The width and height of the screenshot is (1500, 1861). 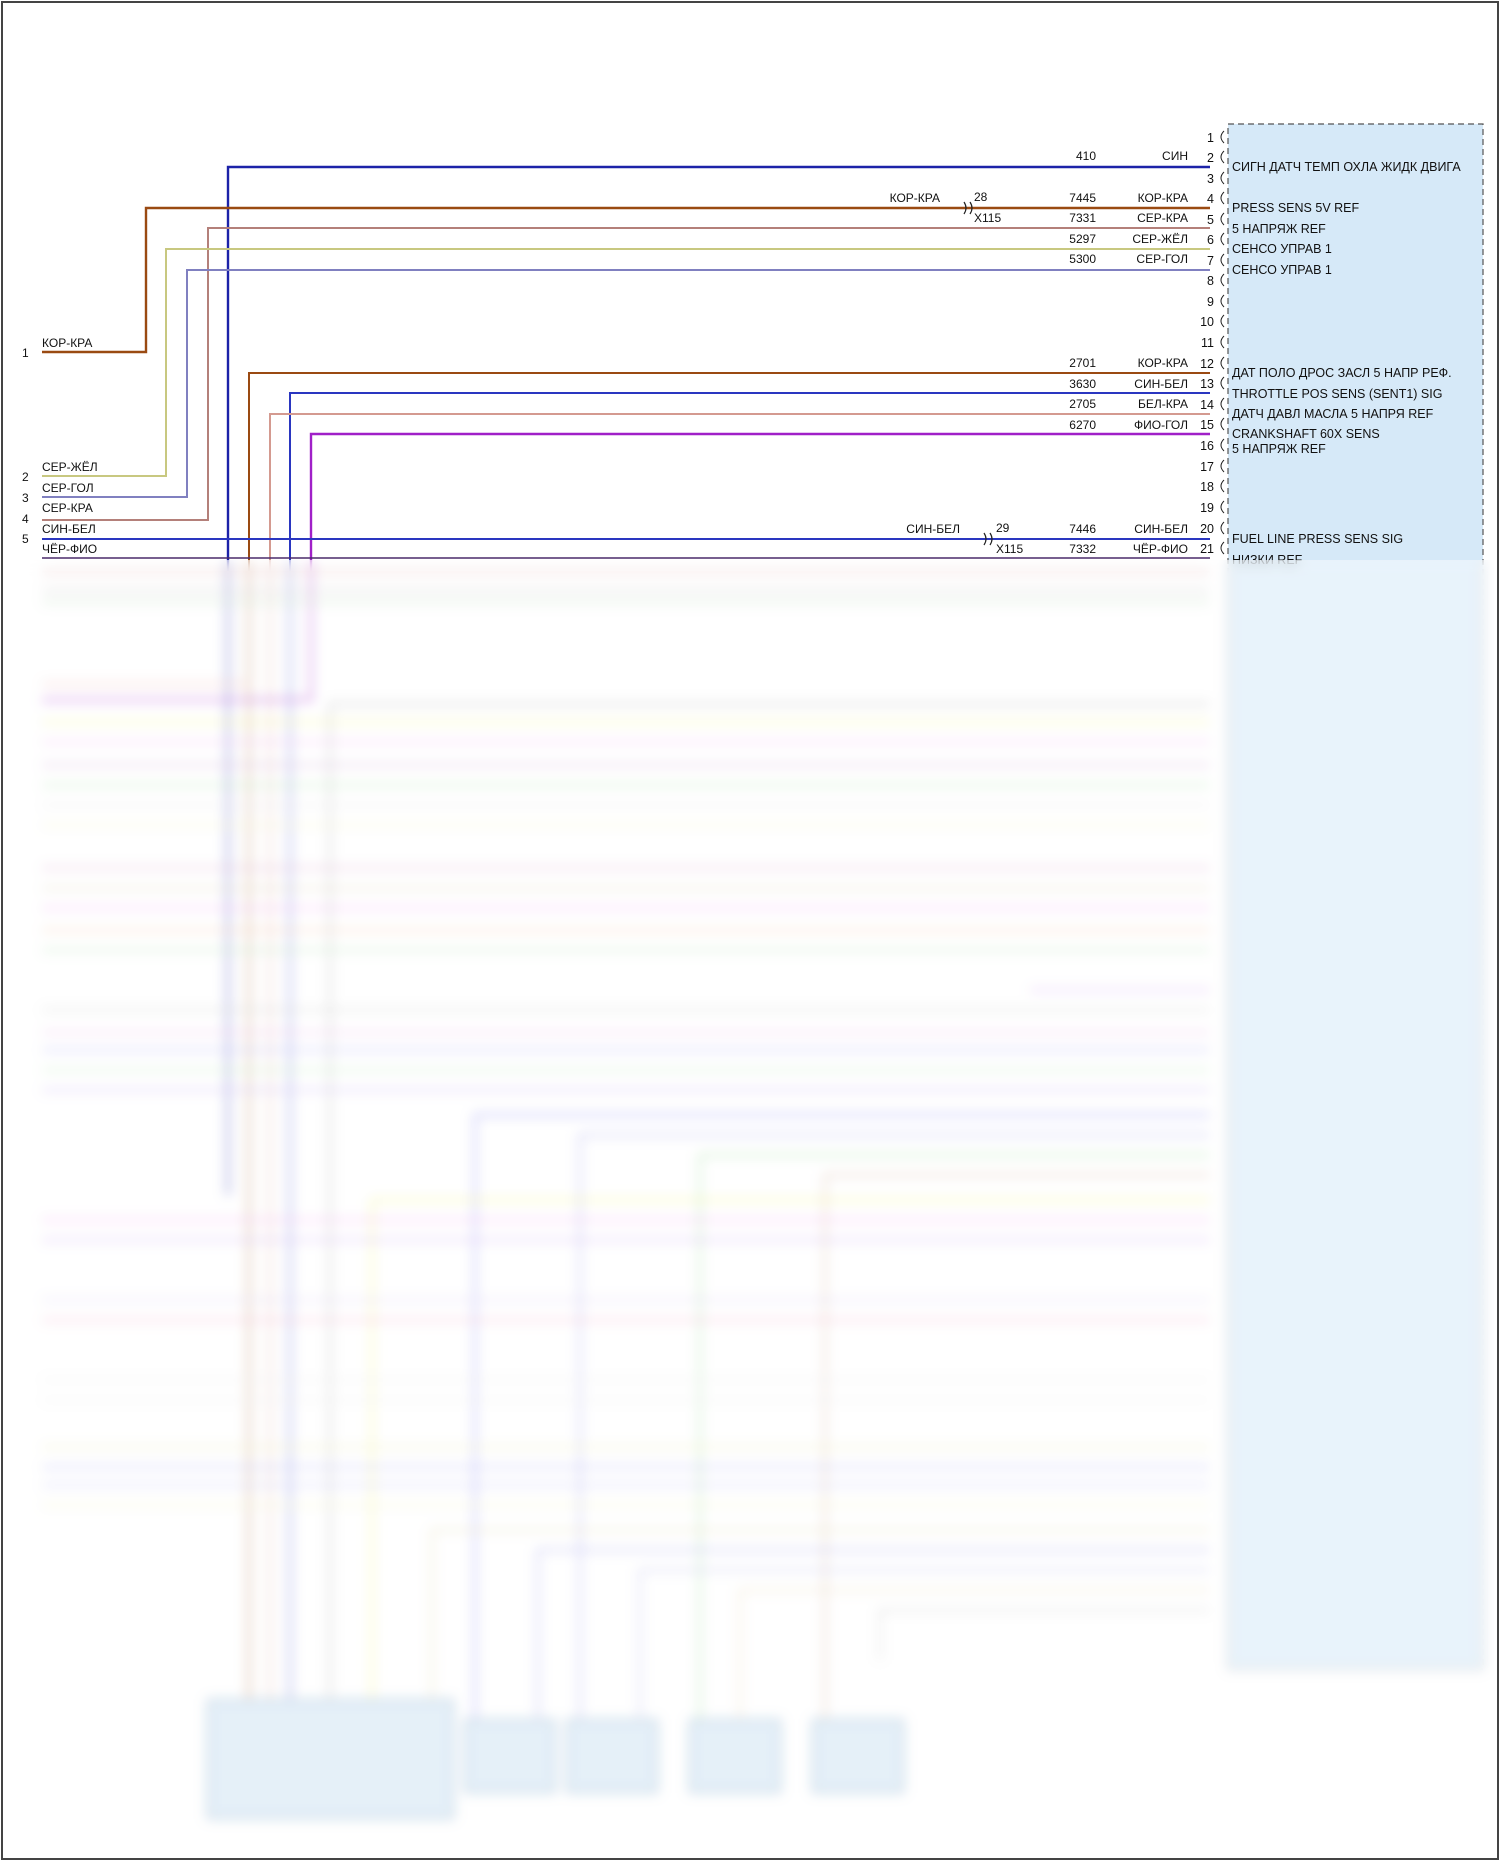 I want to click on pin-number: 18, so click(x=1207, y=487).